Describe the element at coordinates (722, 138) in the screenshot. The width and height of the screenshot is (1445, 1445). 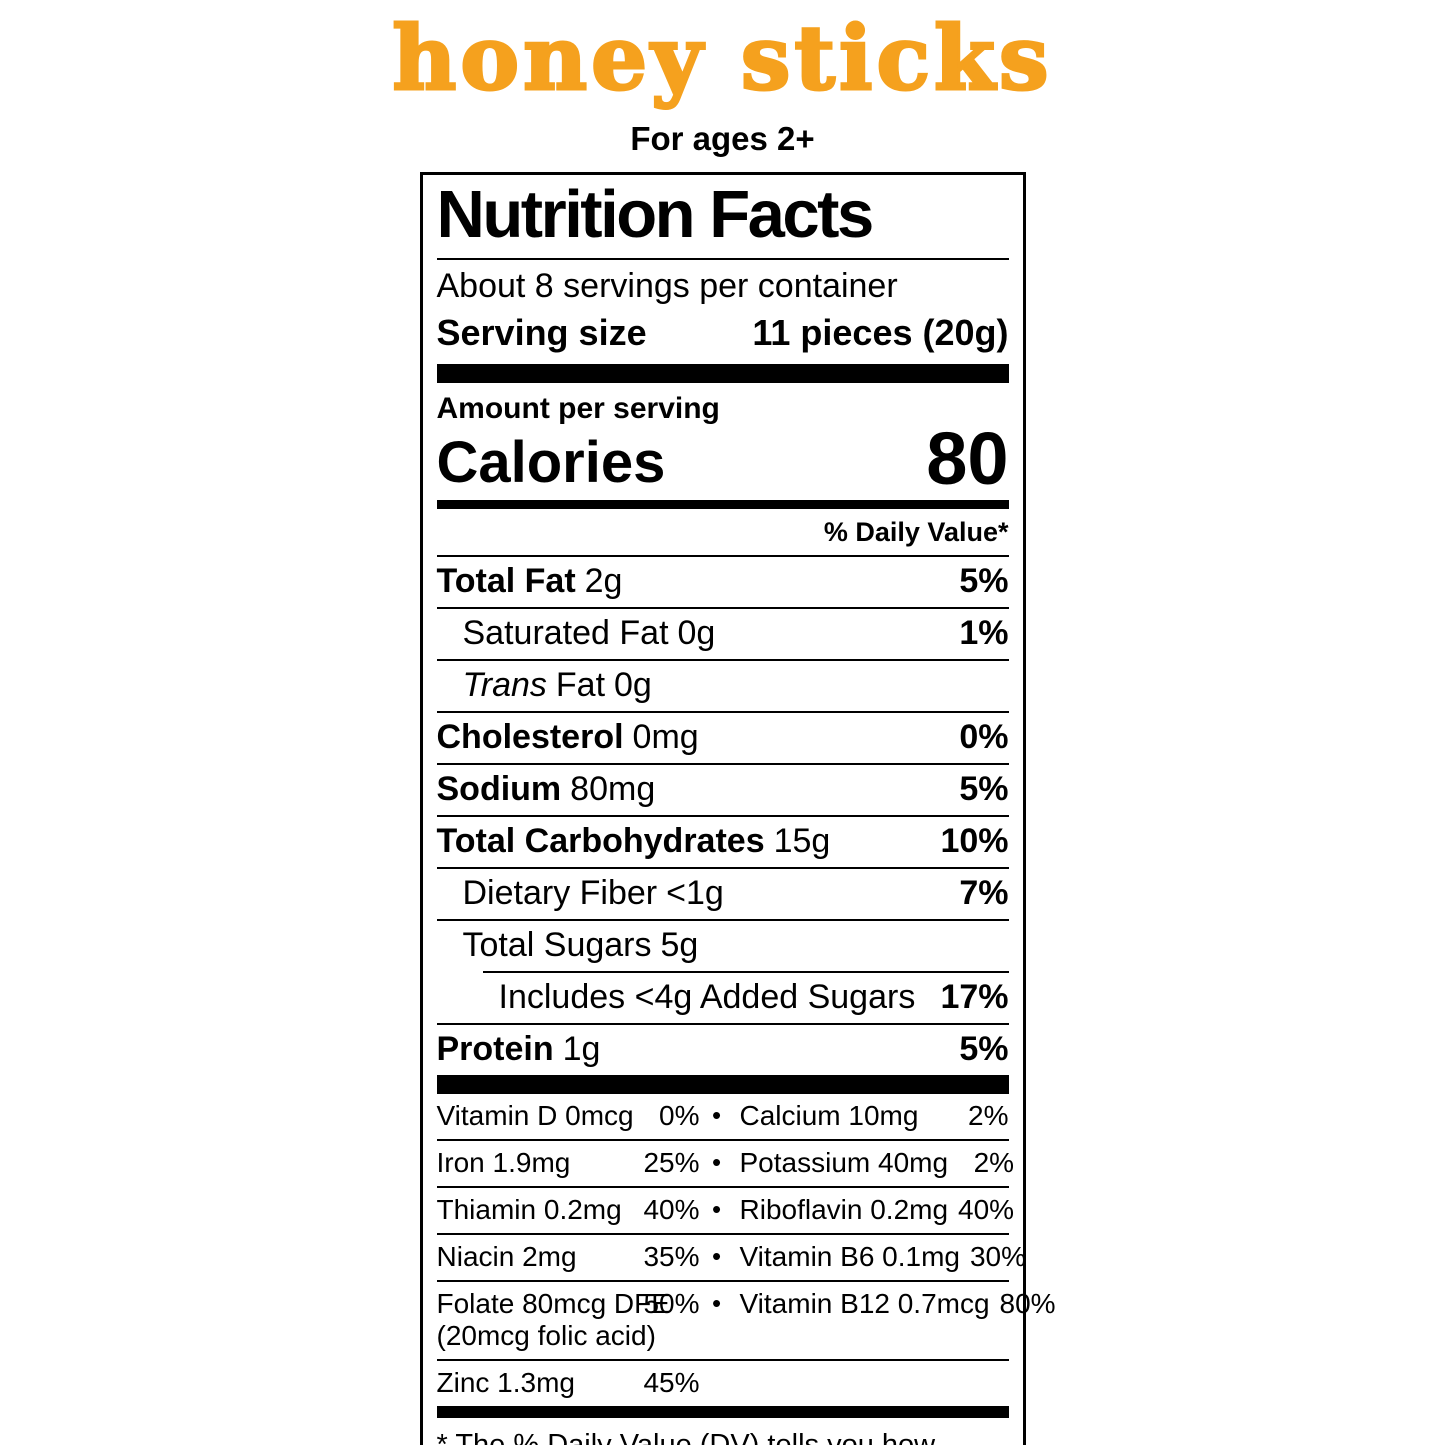
I see `age-note: For ages 2+` at that location.